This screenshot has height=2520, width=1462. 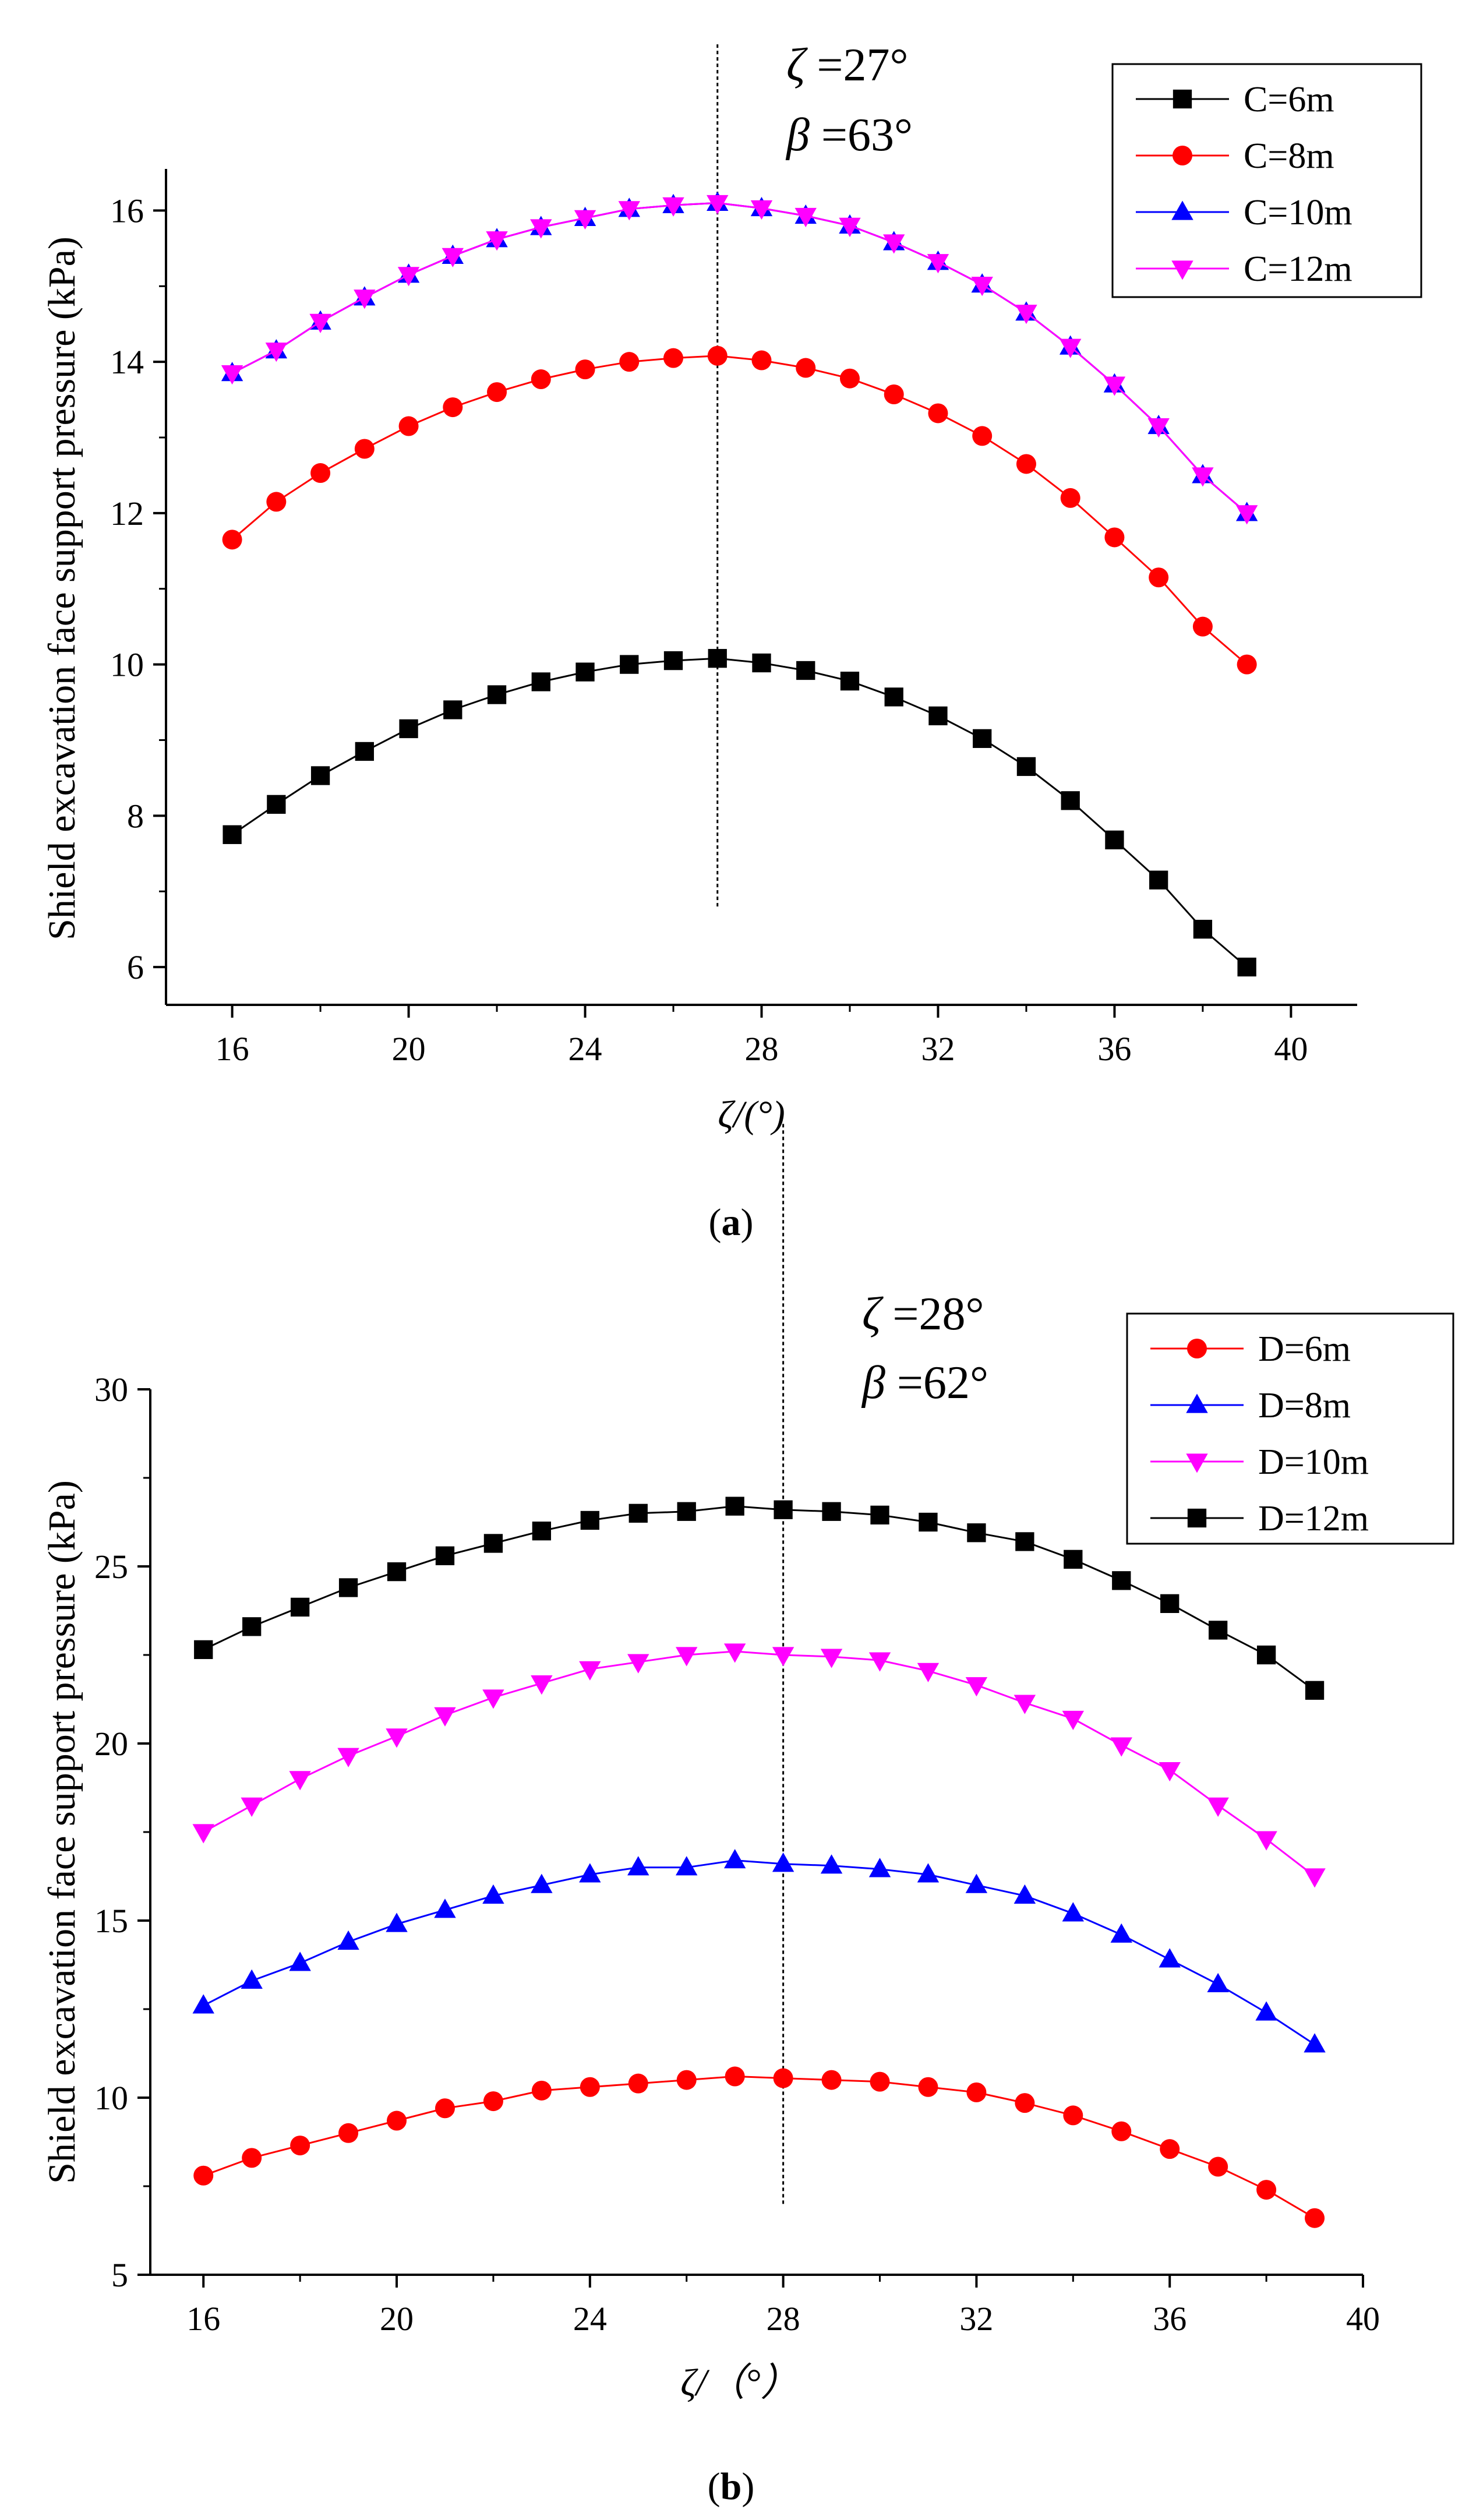 I want to click on b-annotation-beta: β =62°, so click(x=924, y=1383).